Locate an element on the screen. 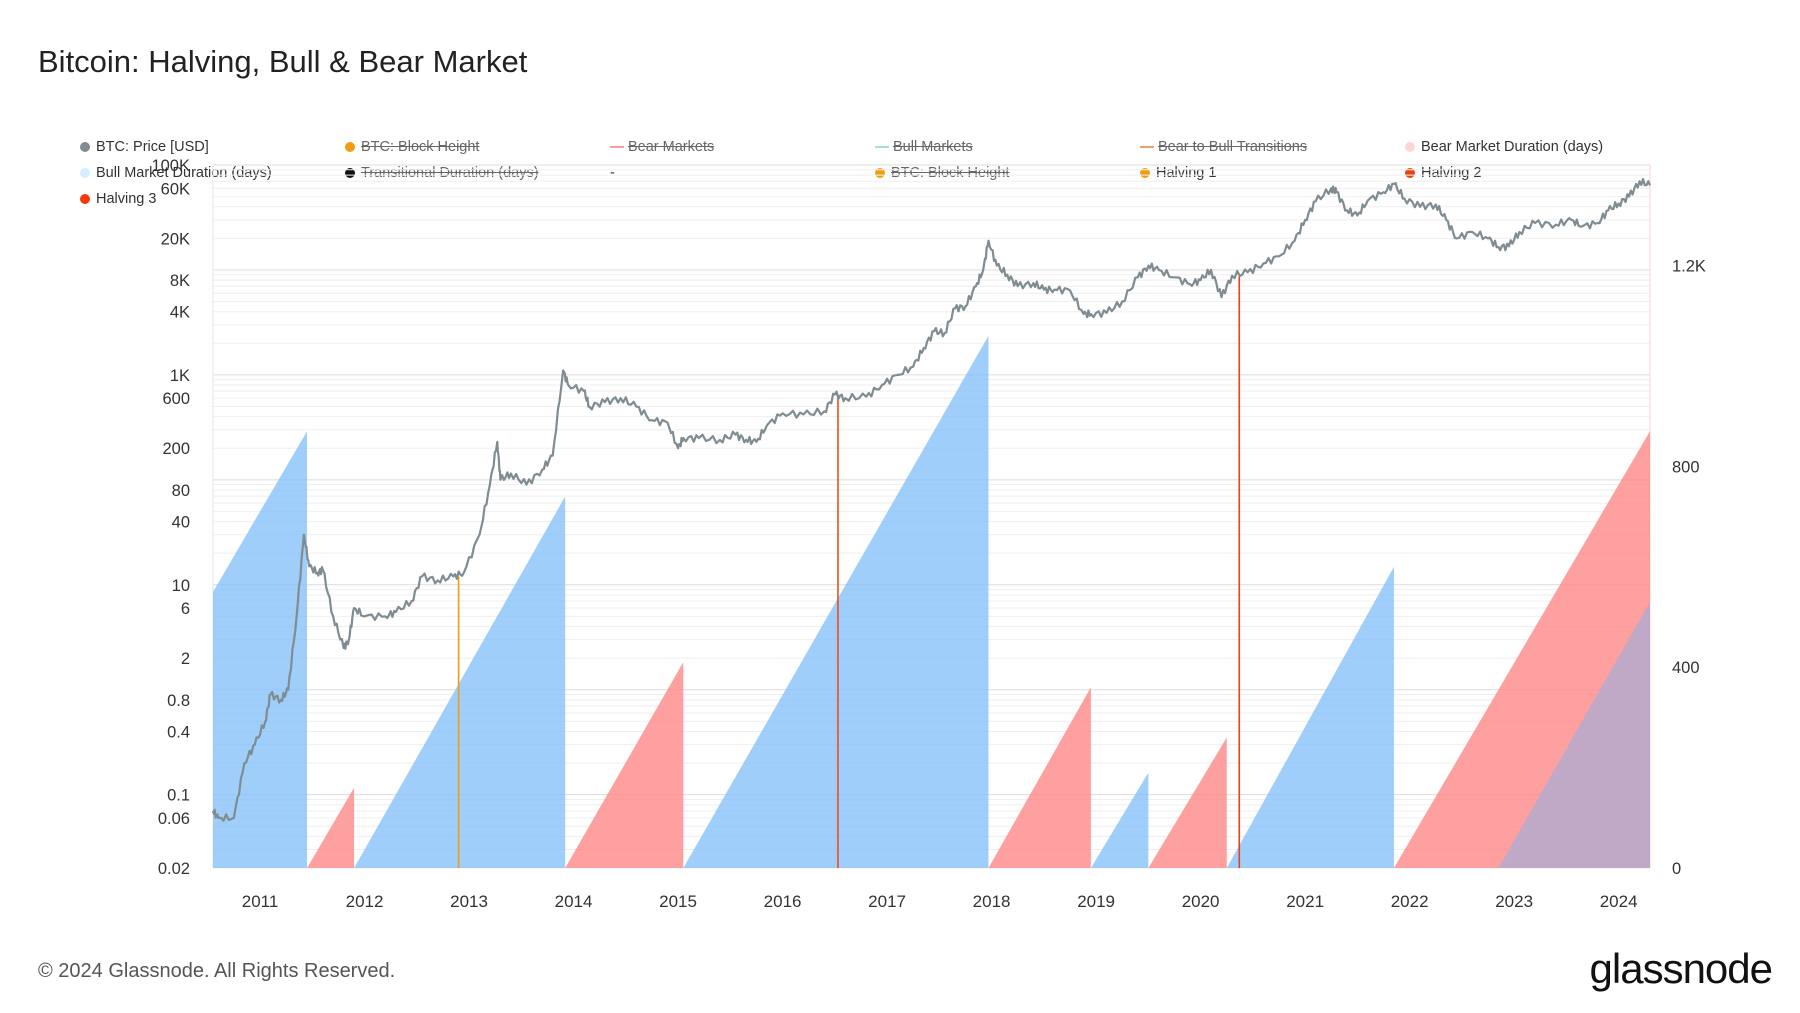 The image size is (1800, 1013). y-right-tick-label: 800 is located at coordinates (1686, 467).